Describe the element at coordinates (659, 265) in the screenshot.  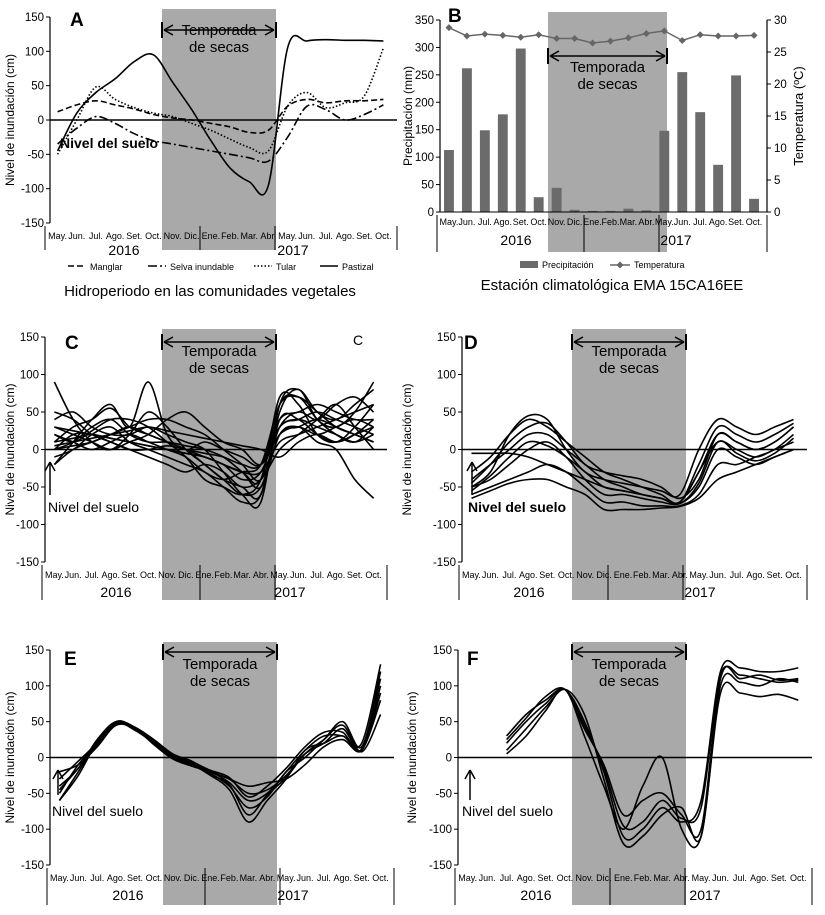
I see `legend-label: Temperatura` at that location.